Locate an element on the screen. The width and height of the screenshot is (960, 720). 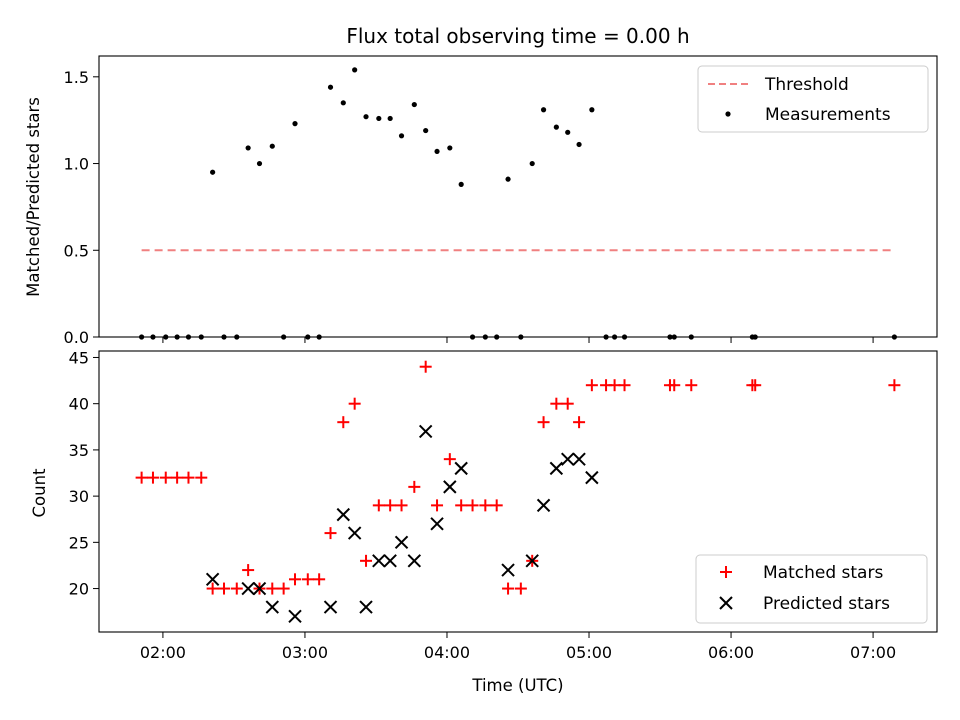
legend-predicted-swatch is located at coordinates (726, 603).